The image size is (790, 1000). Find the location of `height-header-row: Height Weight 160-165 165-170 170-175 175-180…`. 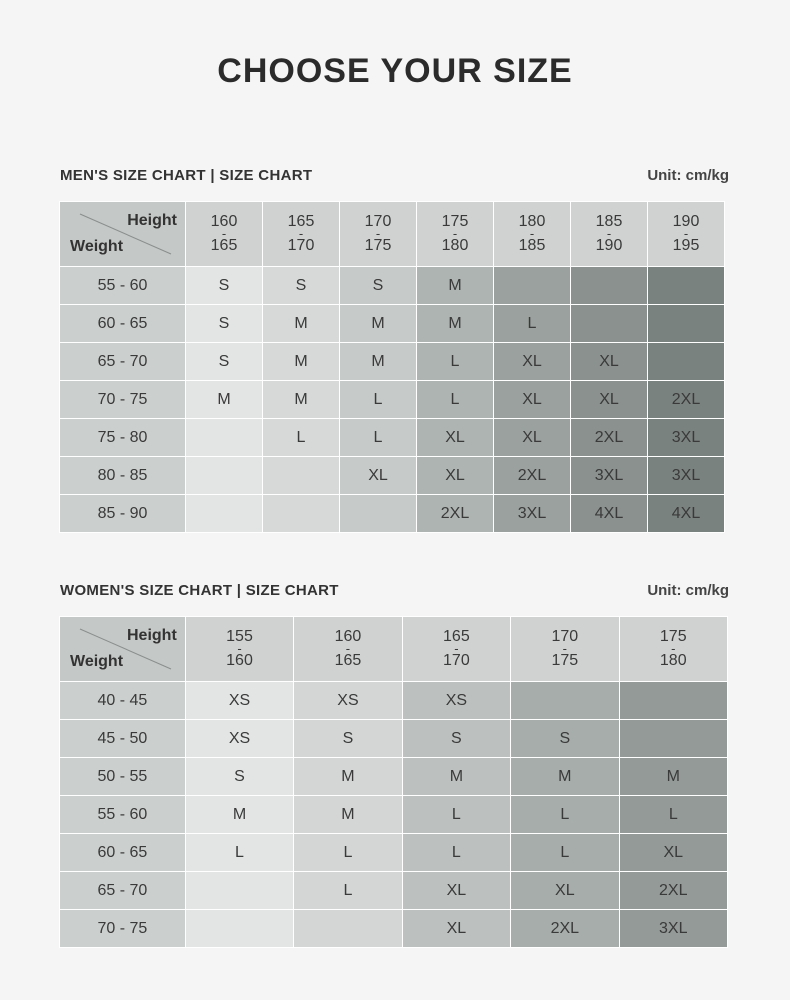

height-header-row: Height Weight 160-165 165-170 170-175 175-180… is located at coordinates (392, 234).